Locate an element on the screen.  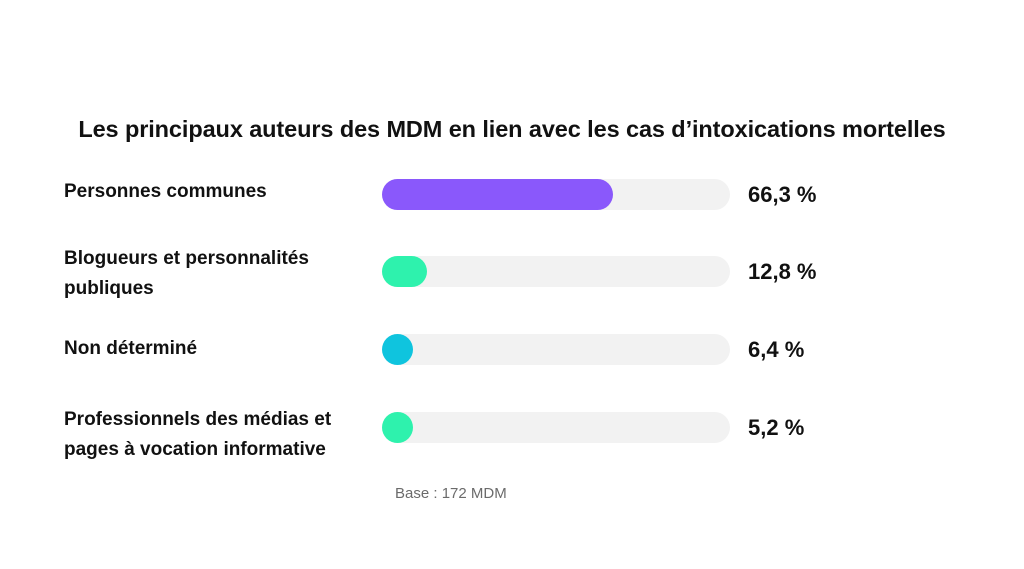
value-label: 5,2 % is located at coordinates (776, 427).